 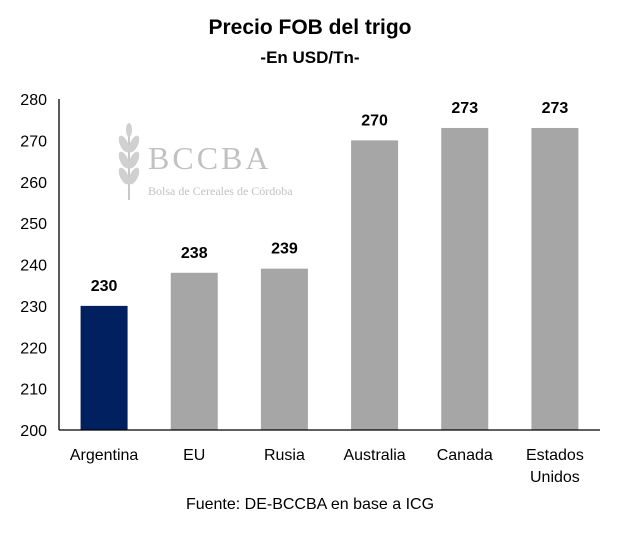 What do you see at coordinates (284, 455) in the screenshot?
I see `x-tick-label: Rusia` at bounding box center [284, 455].